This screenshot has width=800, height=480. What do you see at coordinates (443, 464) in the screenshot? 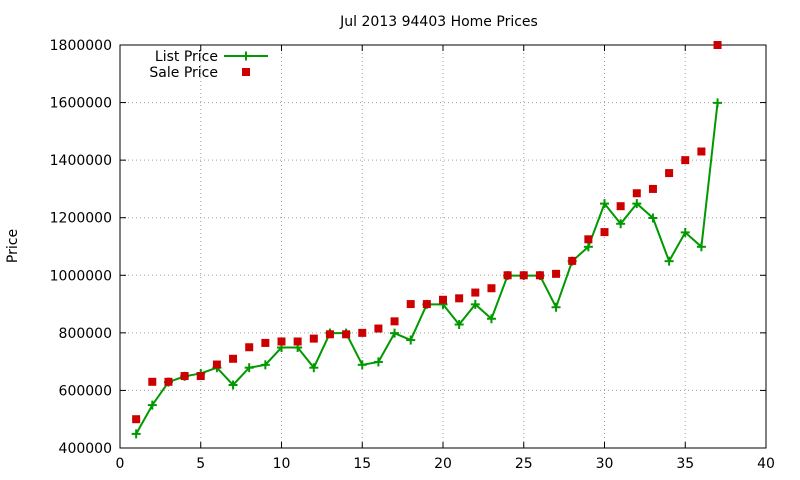
I see `x-tick-label: 20` at bounding box center [443, 464].